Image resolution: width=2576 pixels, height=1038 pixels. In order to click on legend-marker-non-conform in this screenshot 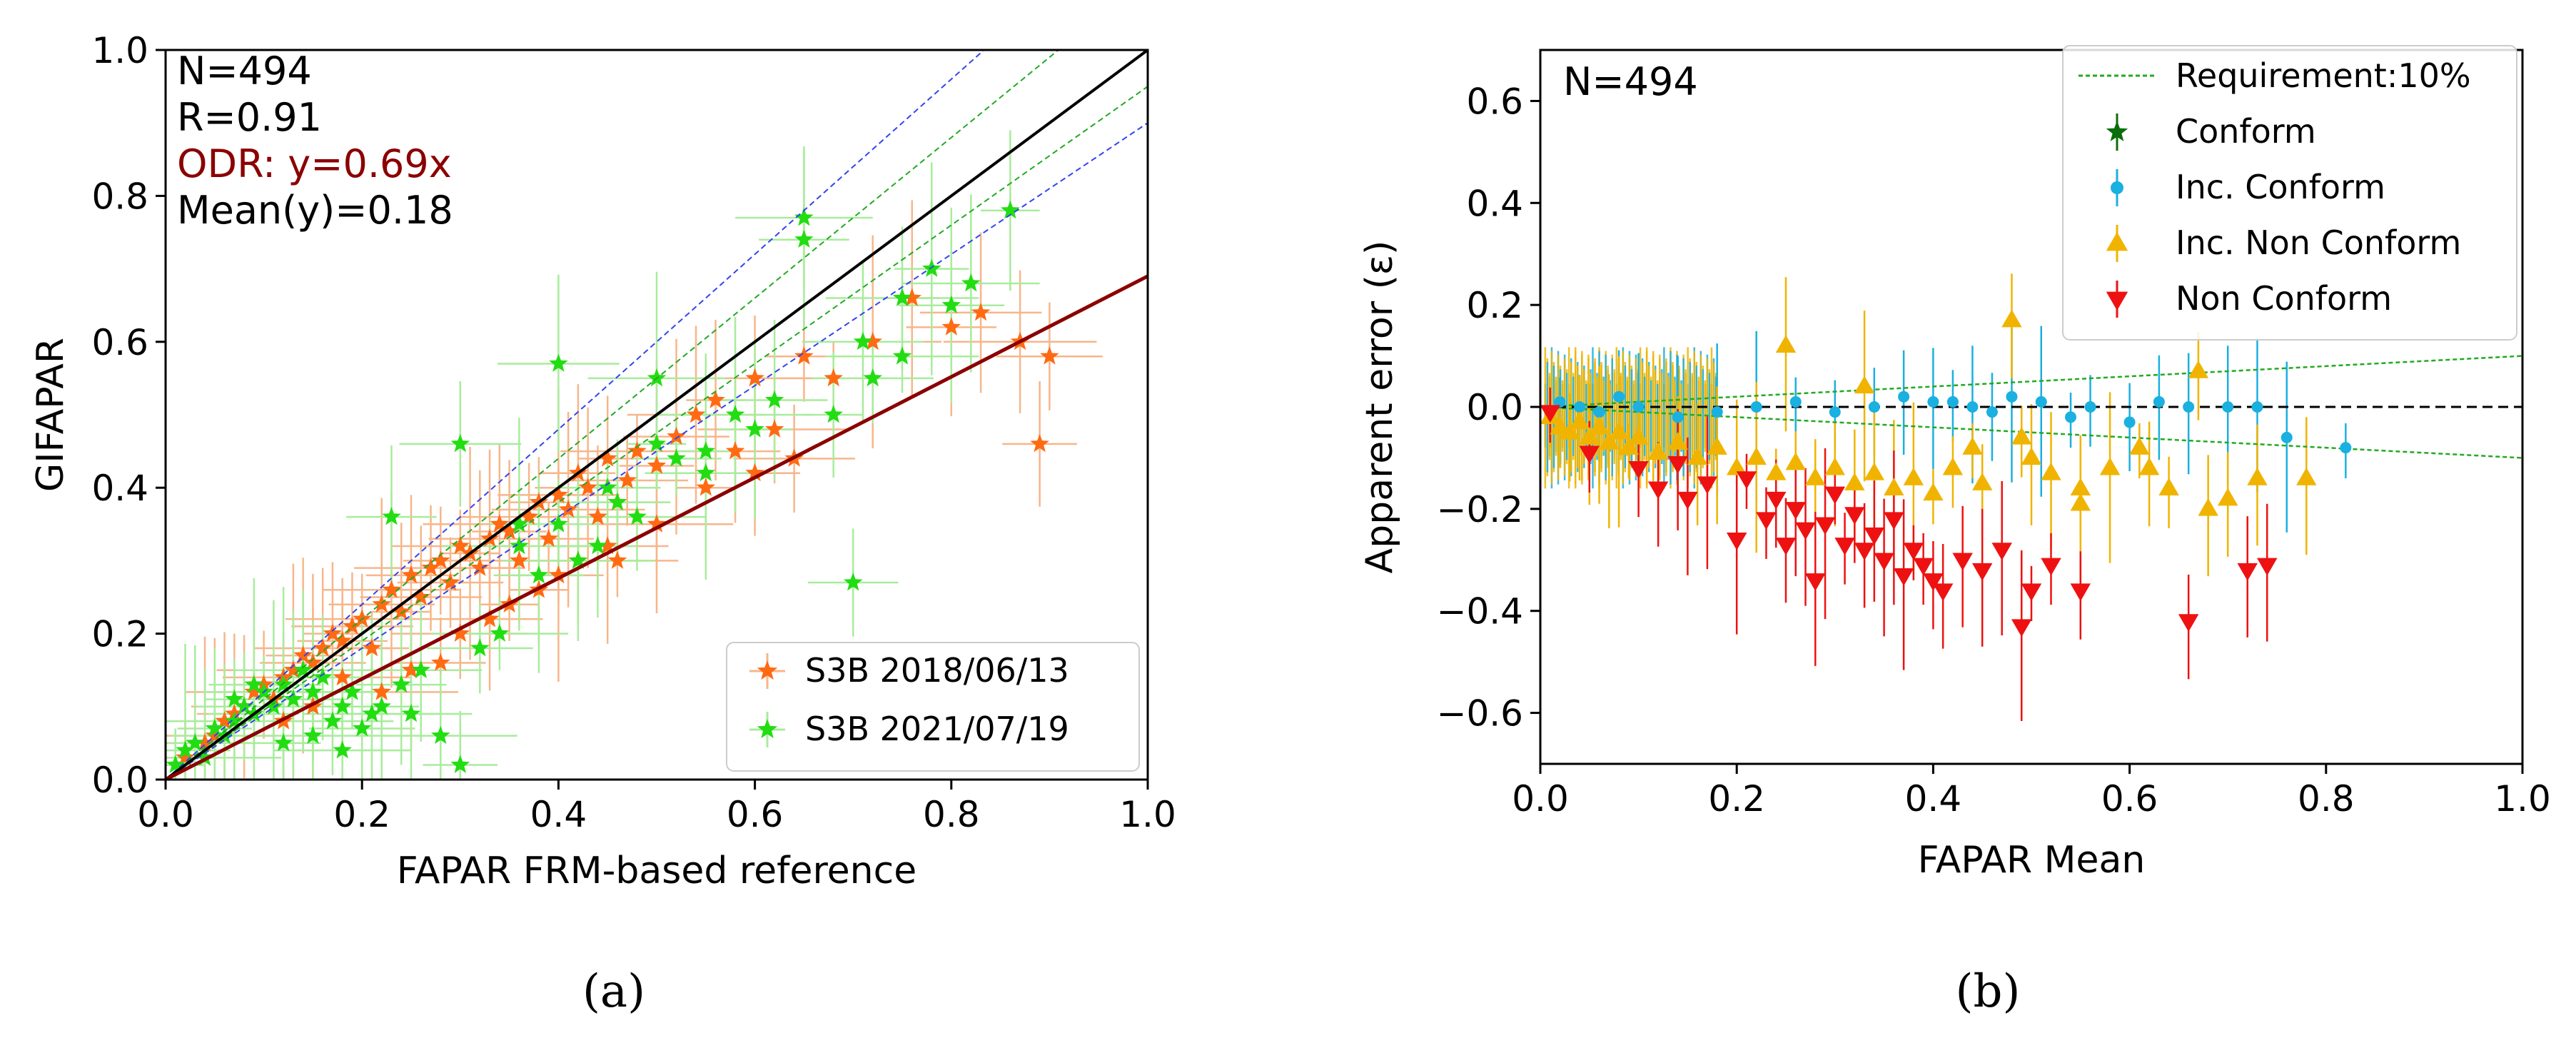, I will do `click(2117, 301)`.